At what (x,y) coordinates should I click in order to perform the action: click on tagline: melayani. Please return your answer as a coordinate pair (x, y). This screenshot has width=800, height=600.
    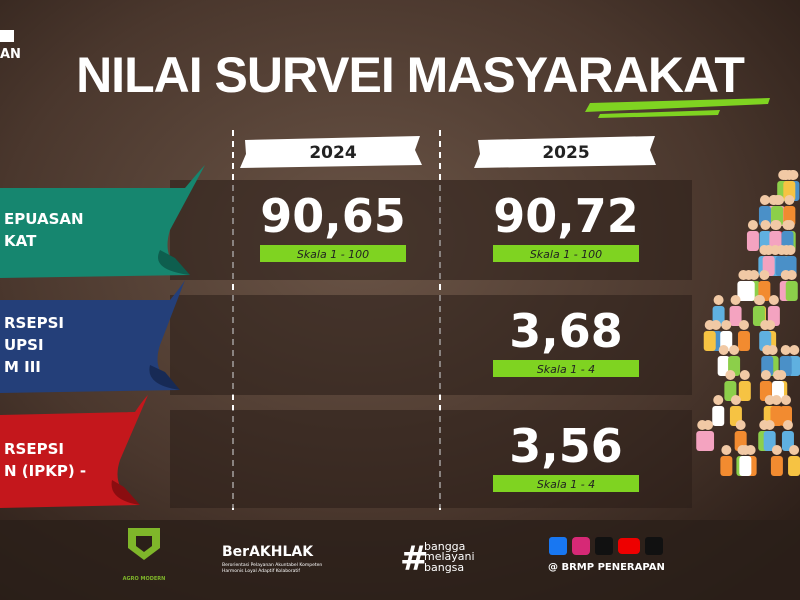
    Looking at the image, I should click on (449, 556).